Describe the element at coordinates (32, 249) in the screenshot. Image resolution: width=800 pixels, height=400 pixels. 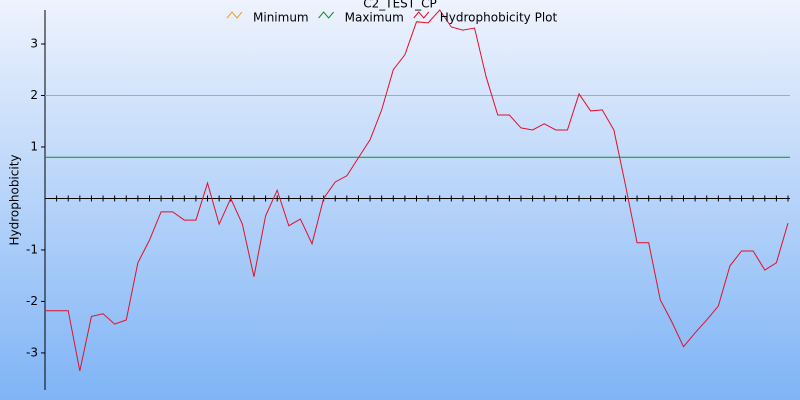
I see `y-tick-label: -1` at that location.